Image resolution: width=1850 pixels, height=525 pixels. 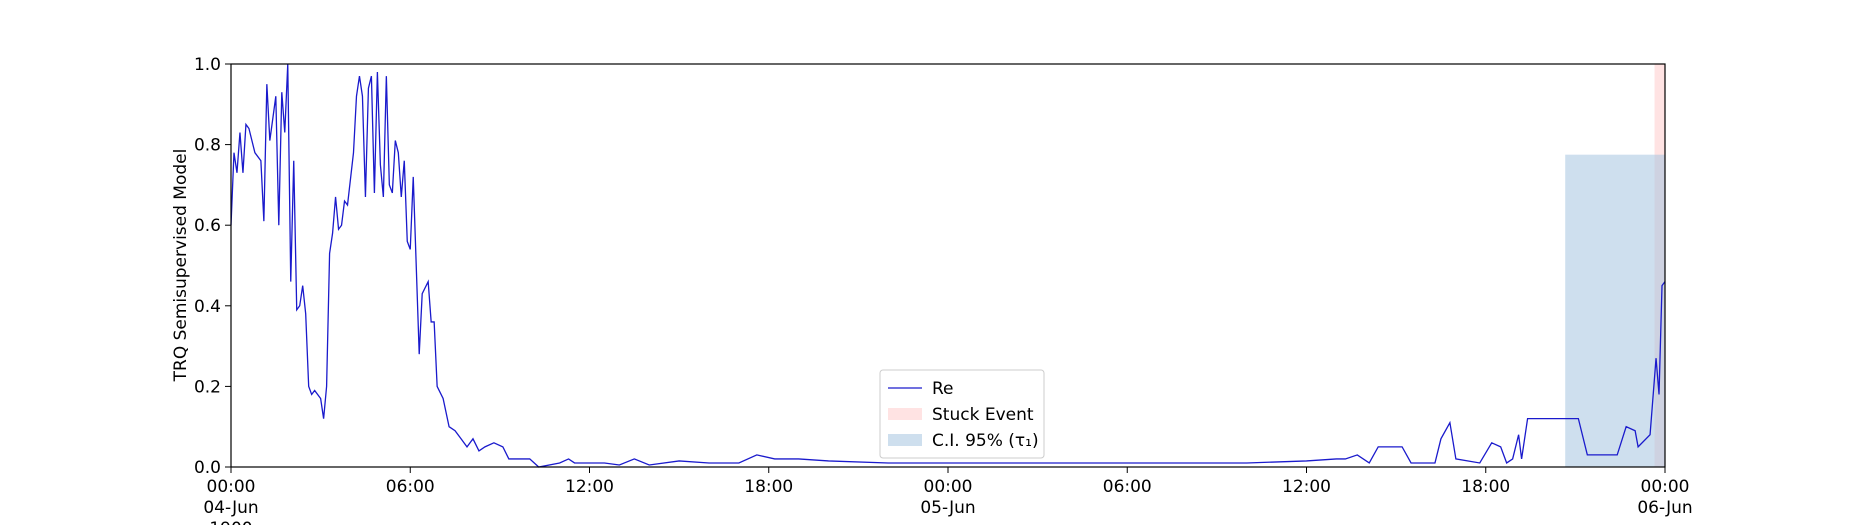 What do you see at coordinates (947, 497) in the screenshot?
I see `x-tick-label: 00:00 05-Jun` at bounding box center [947, 497].